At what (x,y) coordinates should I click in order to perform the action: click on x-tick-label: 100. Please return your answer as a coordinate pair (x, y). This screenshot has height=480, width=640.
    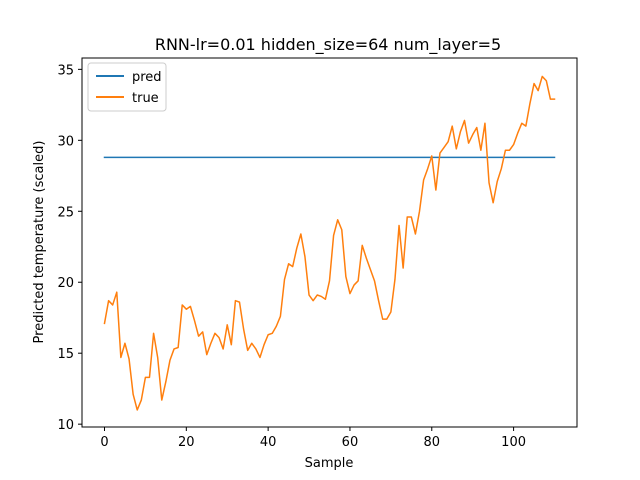
    Looking at the image, I should click on (513, 442).